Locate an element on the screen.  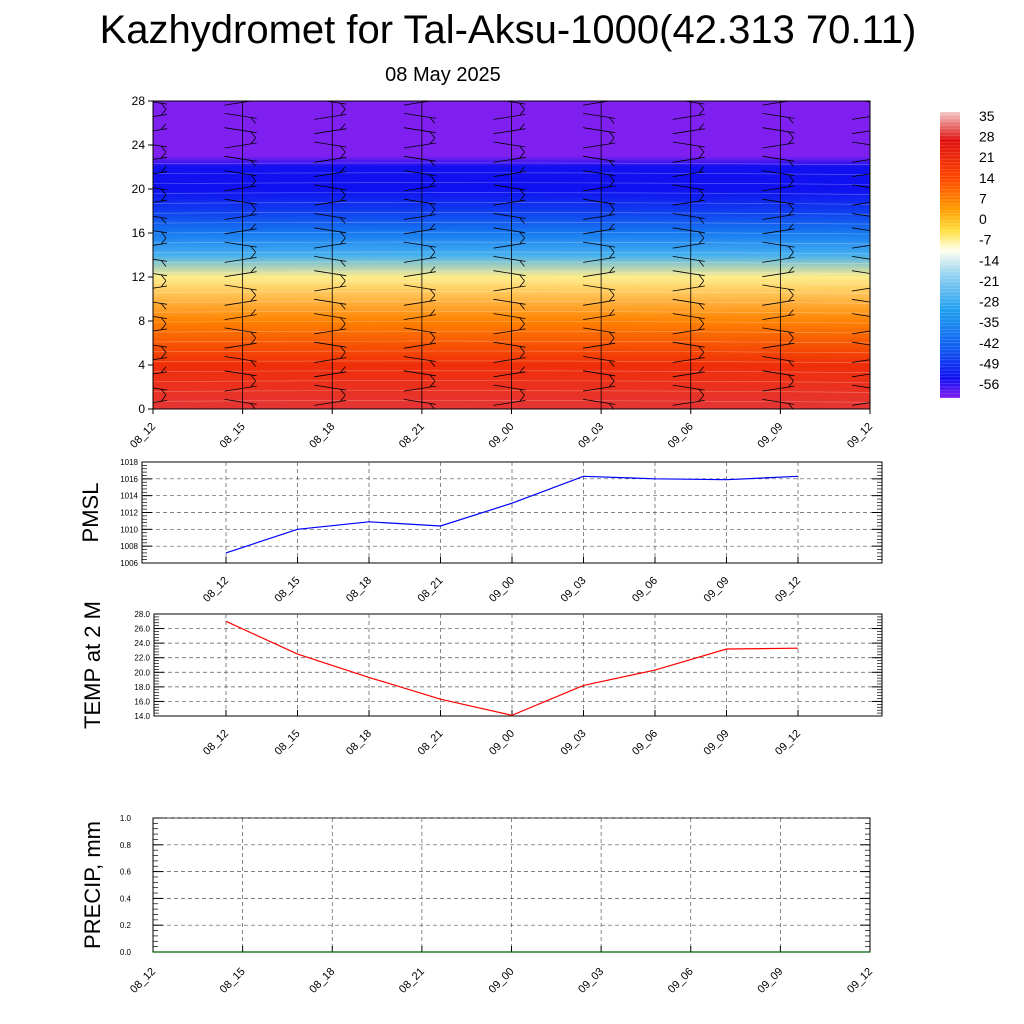
colorbar-bands is located at coordinates (950, 256).